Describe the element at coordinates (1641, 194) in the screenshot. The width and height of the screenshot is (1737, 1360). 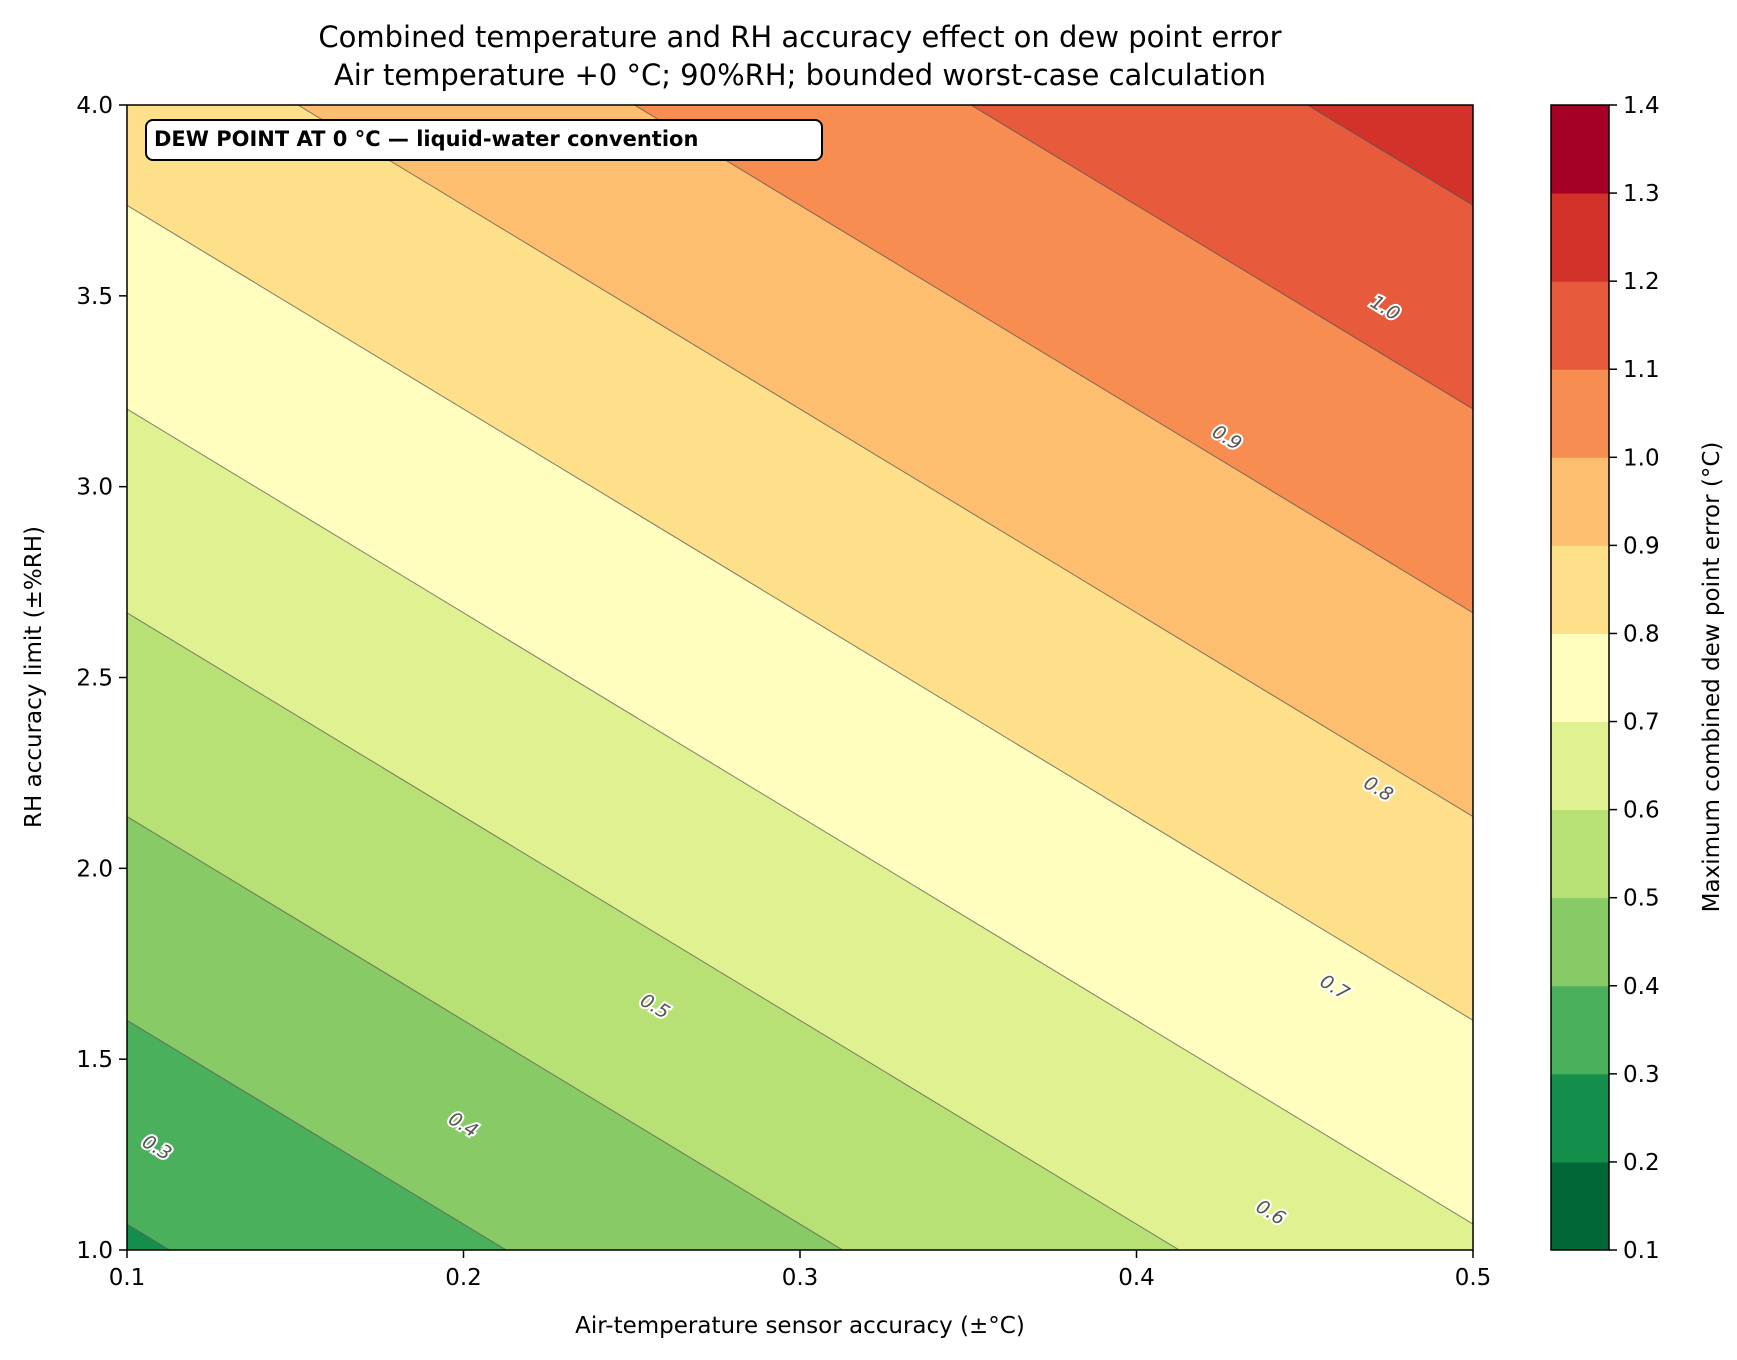
I see `colorbar-tick-label-12: 1.3` at that location.